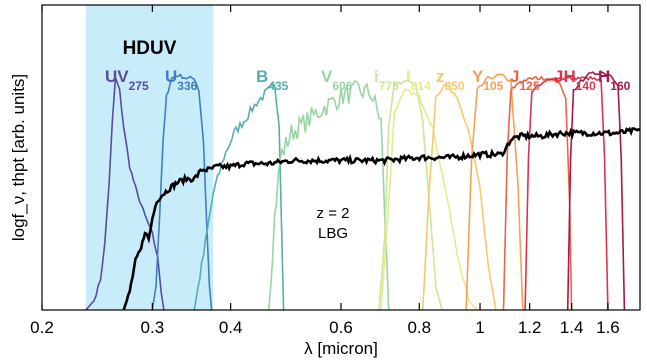 This screenshot has width=647, height=360. What do you see at coordinates (139, 86) in the screenshot?
I see `filter-label-subscript: 275` at bounding box center [139, 86].